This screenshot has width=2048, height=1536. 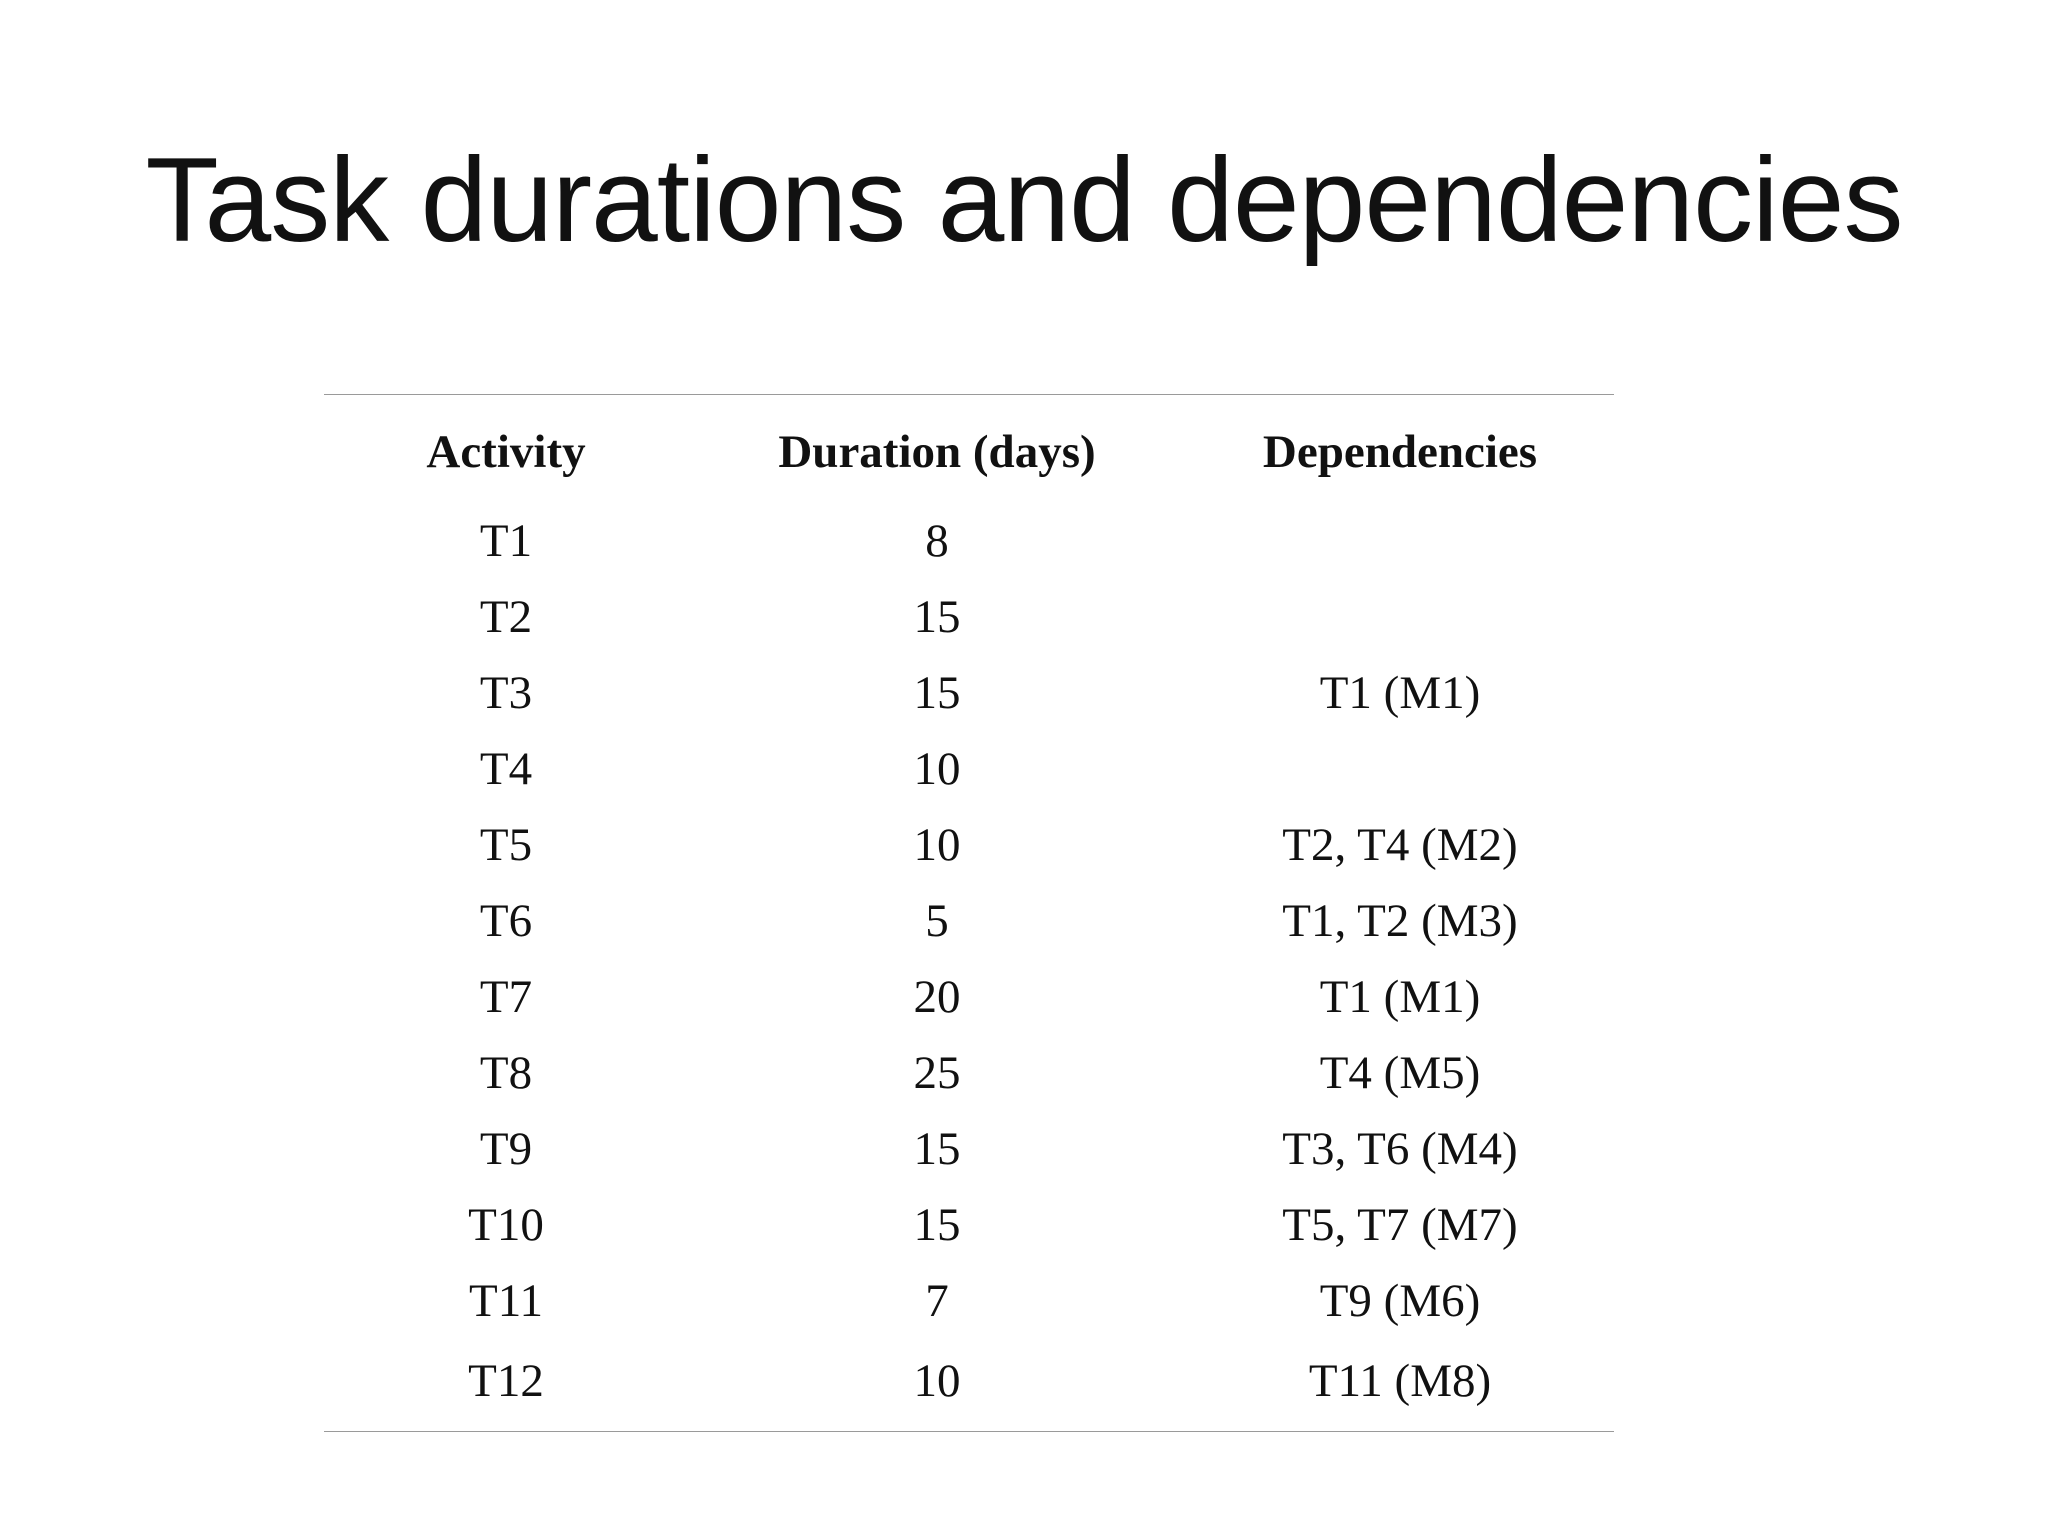 I want to click on table-row: T2 15, so click(x=969, y=617).